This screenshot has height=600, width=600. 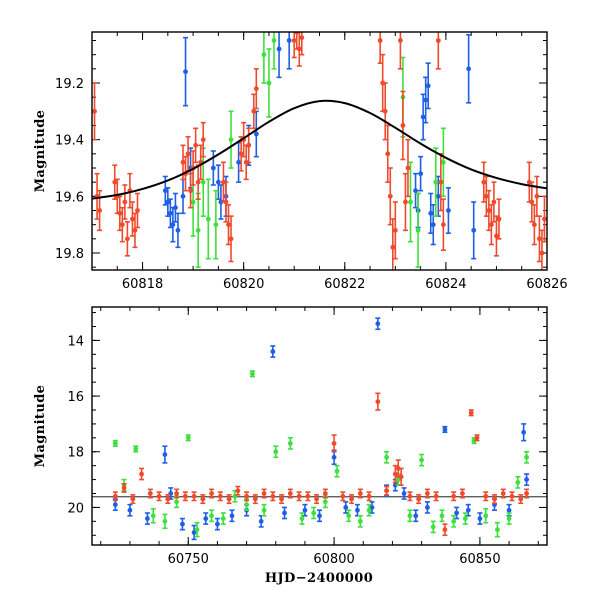 I want to click on x-tick-label: 60800, so click(x=333, y=559).